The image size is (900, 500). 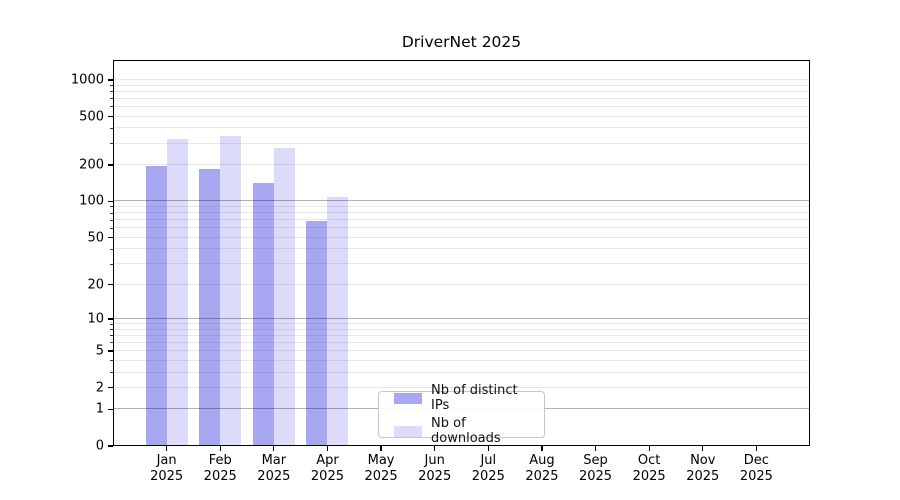 I want to click on y-tick-label: 50, so click(x=95, y=238).